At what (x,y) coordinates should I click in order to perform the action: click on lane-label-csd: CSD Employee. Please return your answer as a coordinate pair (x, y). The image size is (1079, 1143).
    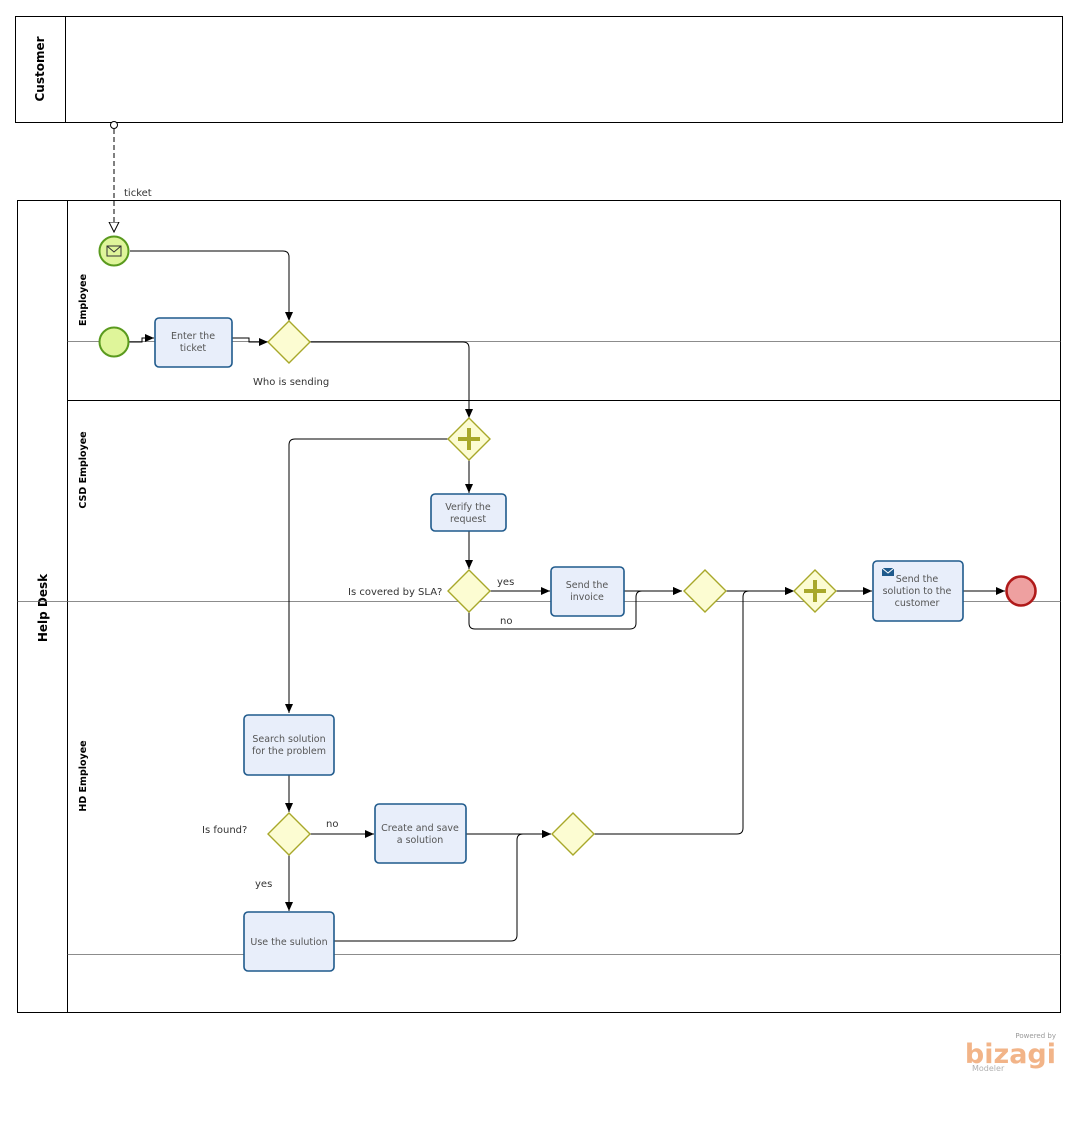
    Looking at the image, I should click on (83, 469).